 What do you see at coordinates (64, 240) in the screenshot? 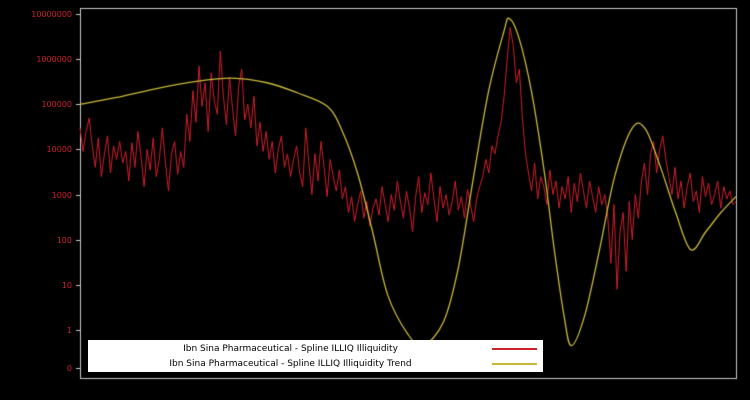
I see `y-axis-tick-label: 100` at bounding box center [64, 240].